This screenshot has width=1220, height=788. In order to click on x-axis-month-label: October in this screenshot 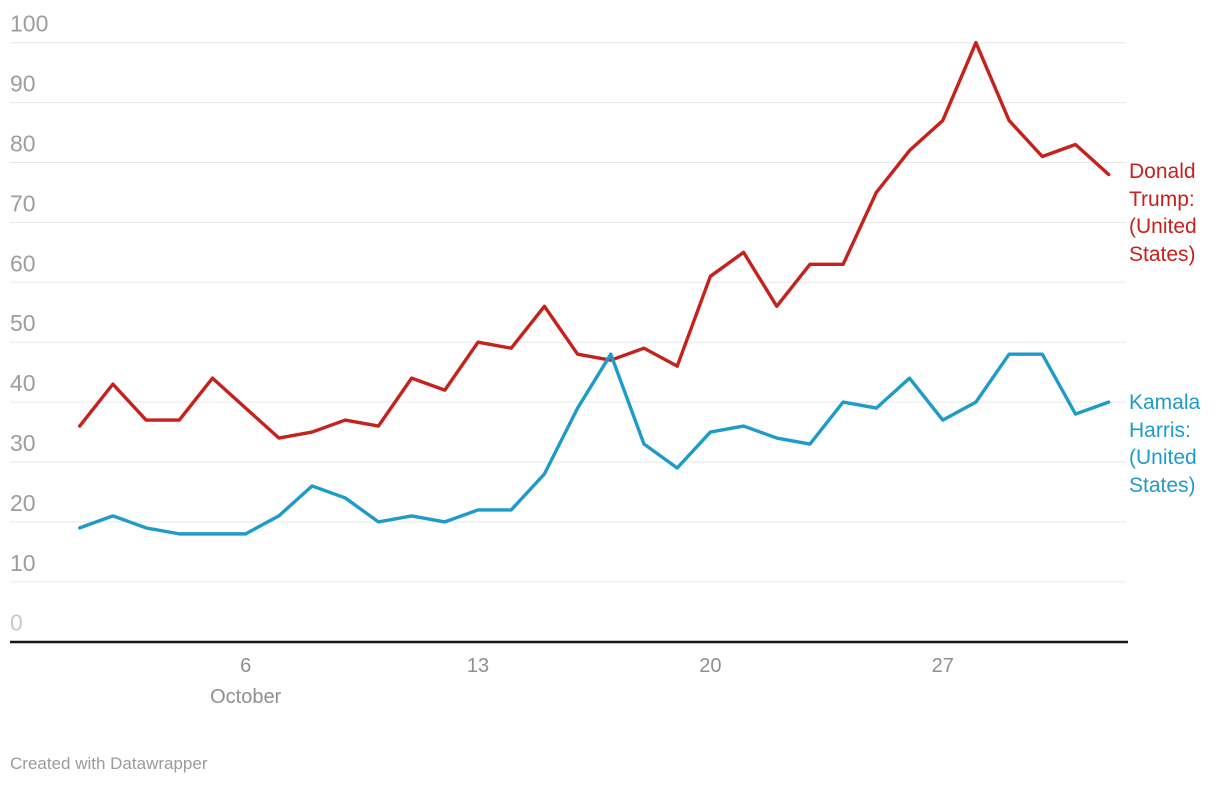, I will do `click(245, 697)`.